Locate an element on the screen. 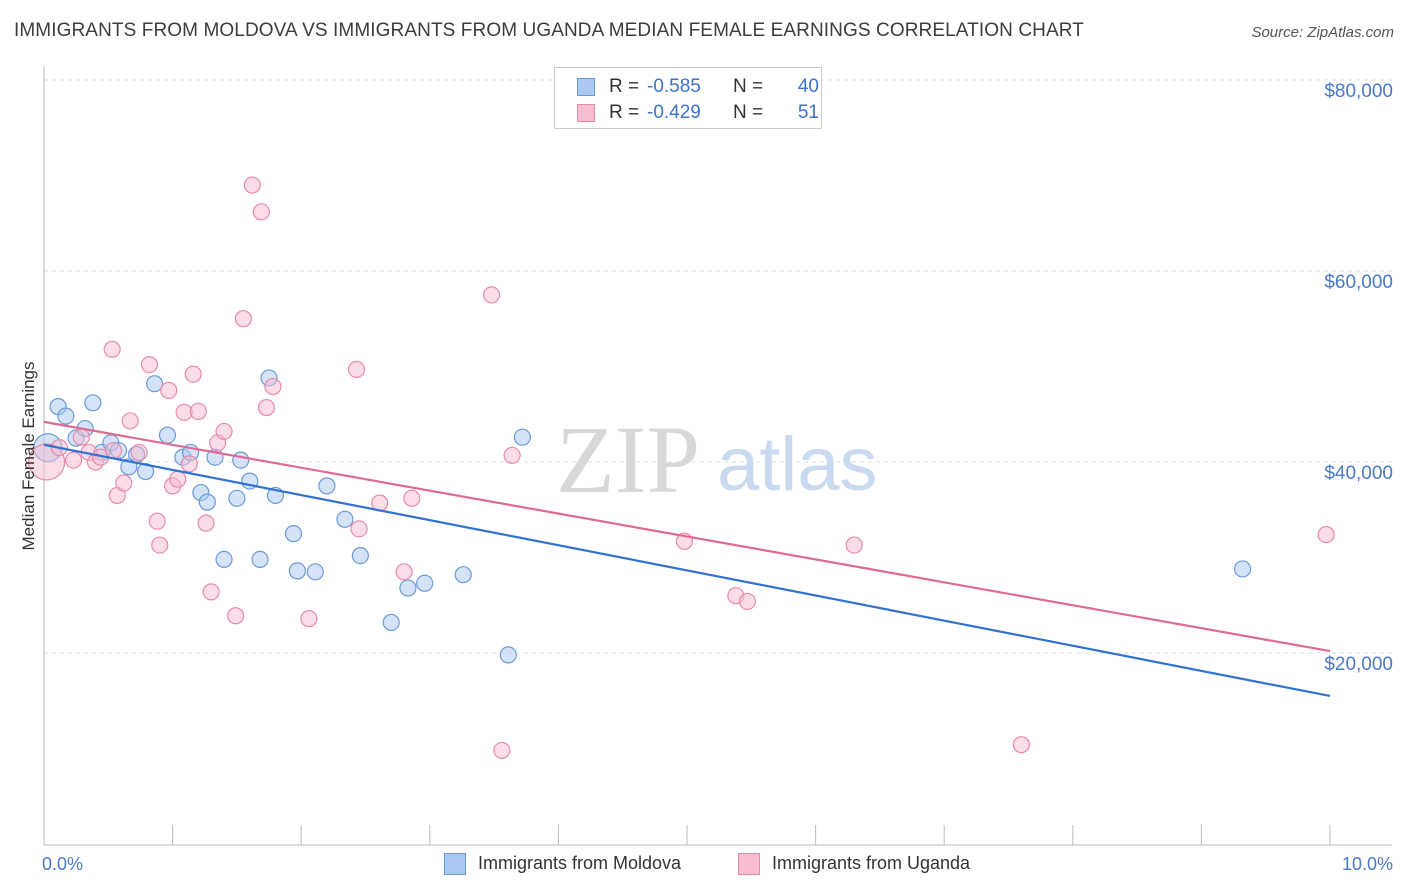  stats-legend: R = -0.585 N = 40 R = -0.429 N = 51 is located at coordinates (688, 98).